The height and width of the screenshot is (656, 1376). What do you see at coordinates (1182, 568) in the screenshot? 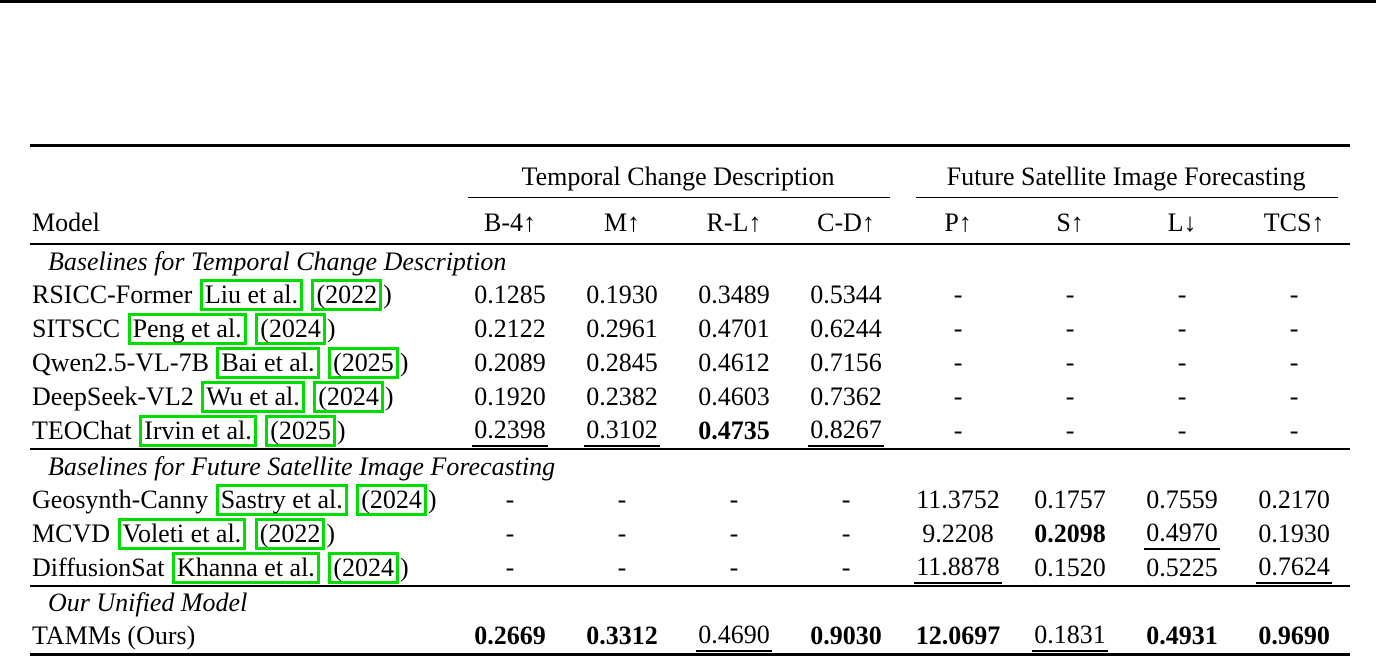
I see `value-cell: 0.5225` at bounding box center [1182, 568].